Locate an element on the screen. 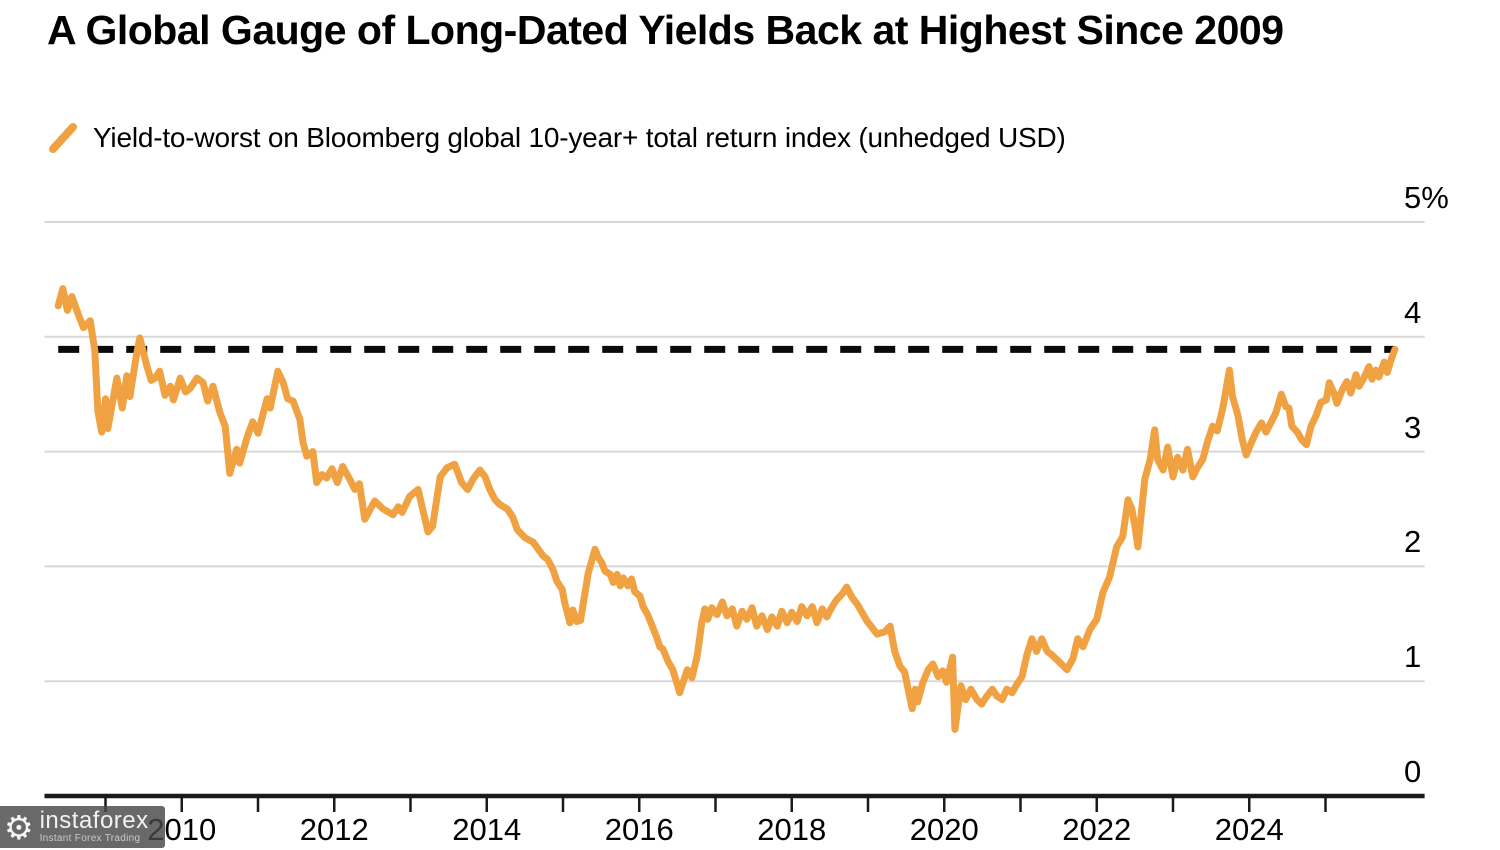 This screenshot has height=850, width=1500. x-axis-label-2022: 2022 is located at coordinates (1097, 829).